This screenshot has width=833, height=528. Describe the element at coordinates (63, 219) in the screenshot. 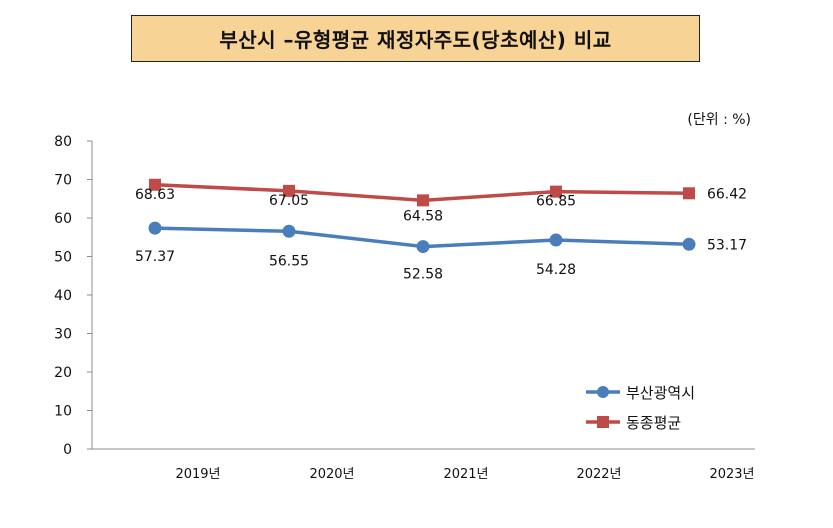

I see `y-tick-label: 60` at that location.